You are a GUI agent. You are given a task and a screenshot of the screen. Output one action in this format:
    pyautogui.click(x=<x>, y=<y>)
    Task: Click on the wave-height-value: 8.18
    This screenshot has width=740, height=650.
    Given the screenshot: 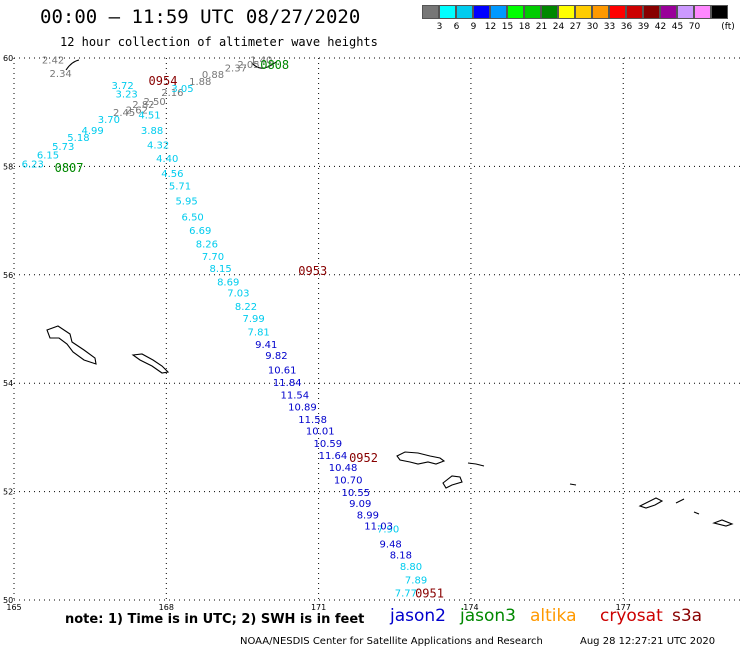 What is the action you would take?
    pyautogui.click(x=401, y=555)
    